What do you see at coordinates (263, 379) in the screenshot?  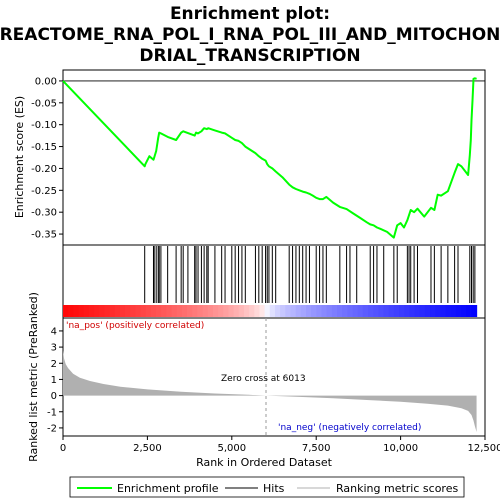 I see `zero-cross-label: Zero cross at 6013` at bounding box center [263, 379].